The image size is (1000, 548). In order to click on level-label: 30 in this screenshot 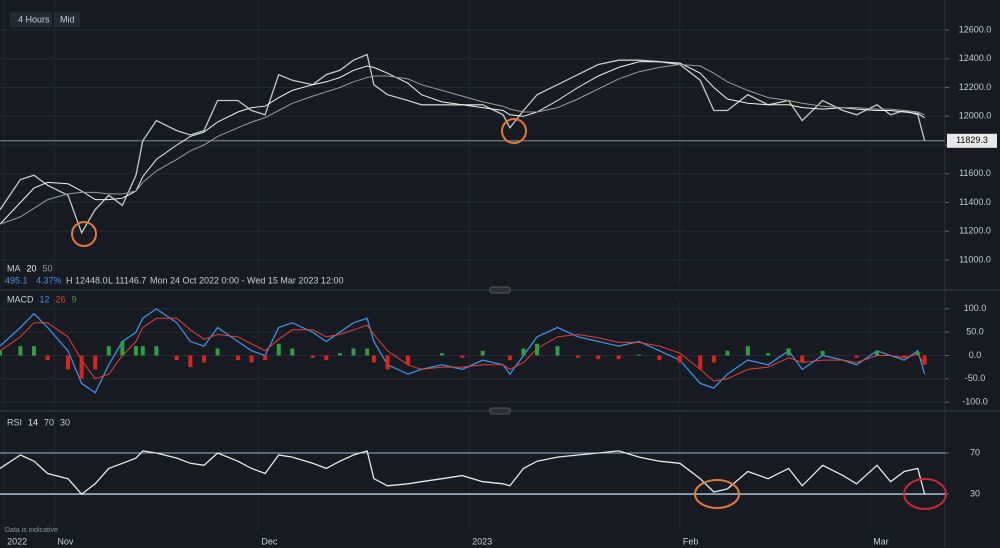, I will do `click(65, 422)`.